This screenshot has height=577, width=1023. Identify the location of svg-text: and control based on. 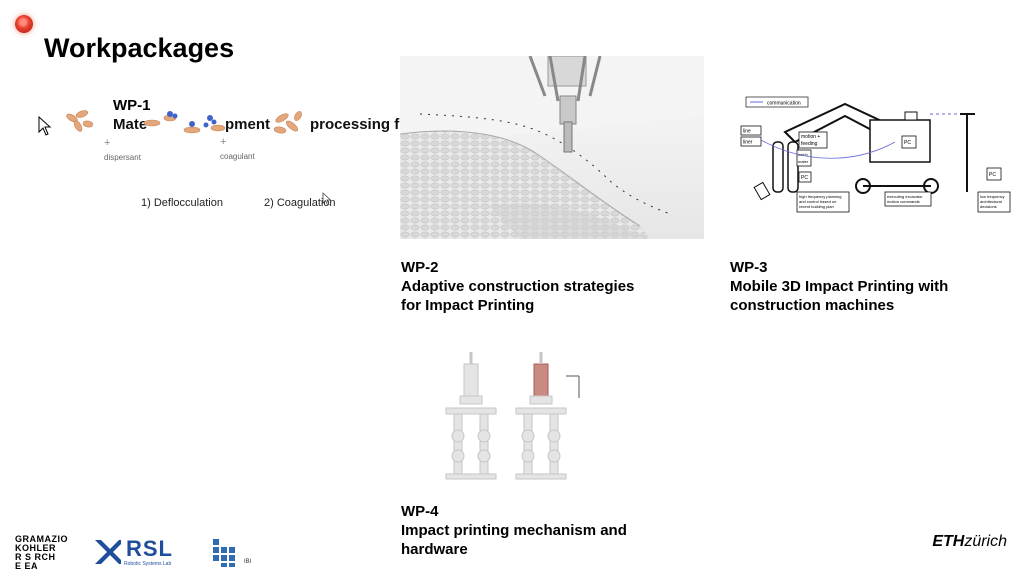
(817, 201).